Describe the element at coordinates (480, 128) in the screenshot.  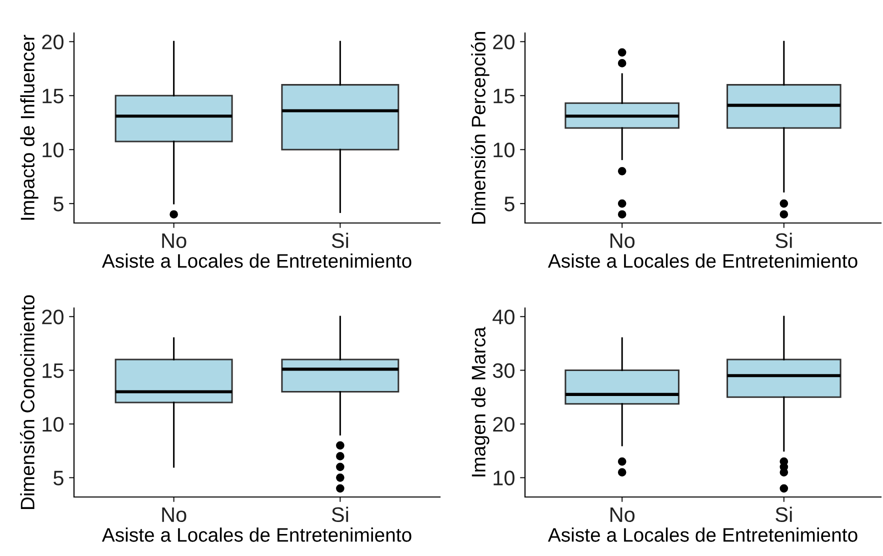
I see `y-axis-title: Dimensión Percepción` at that location.